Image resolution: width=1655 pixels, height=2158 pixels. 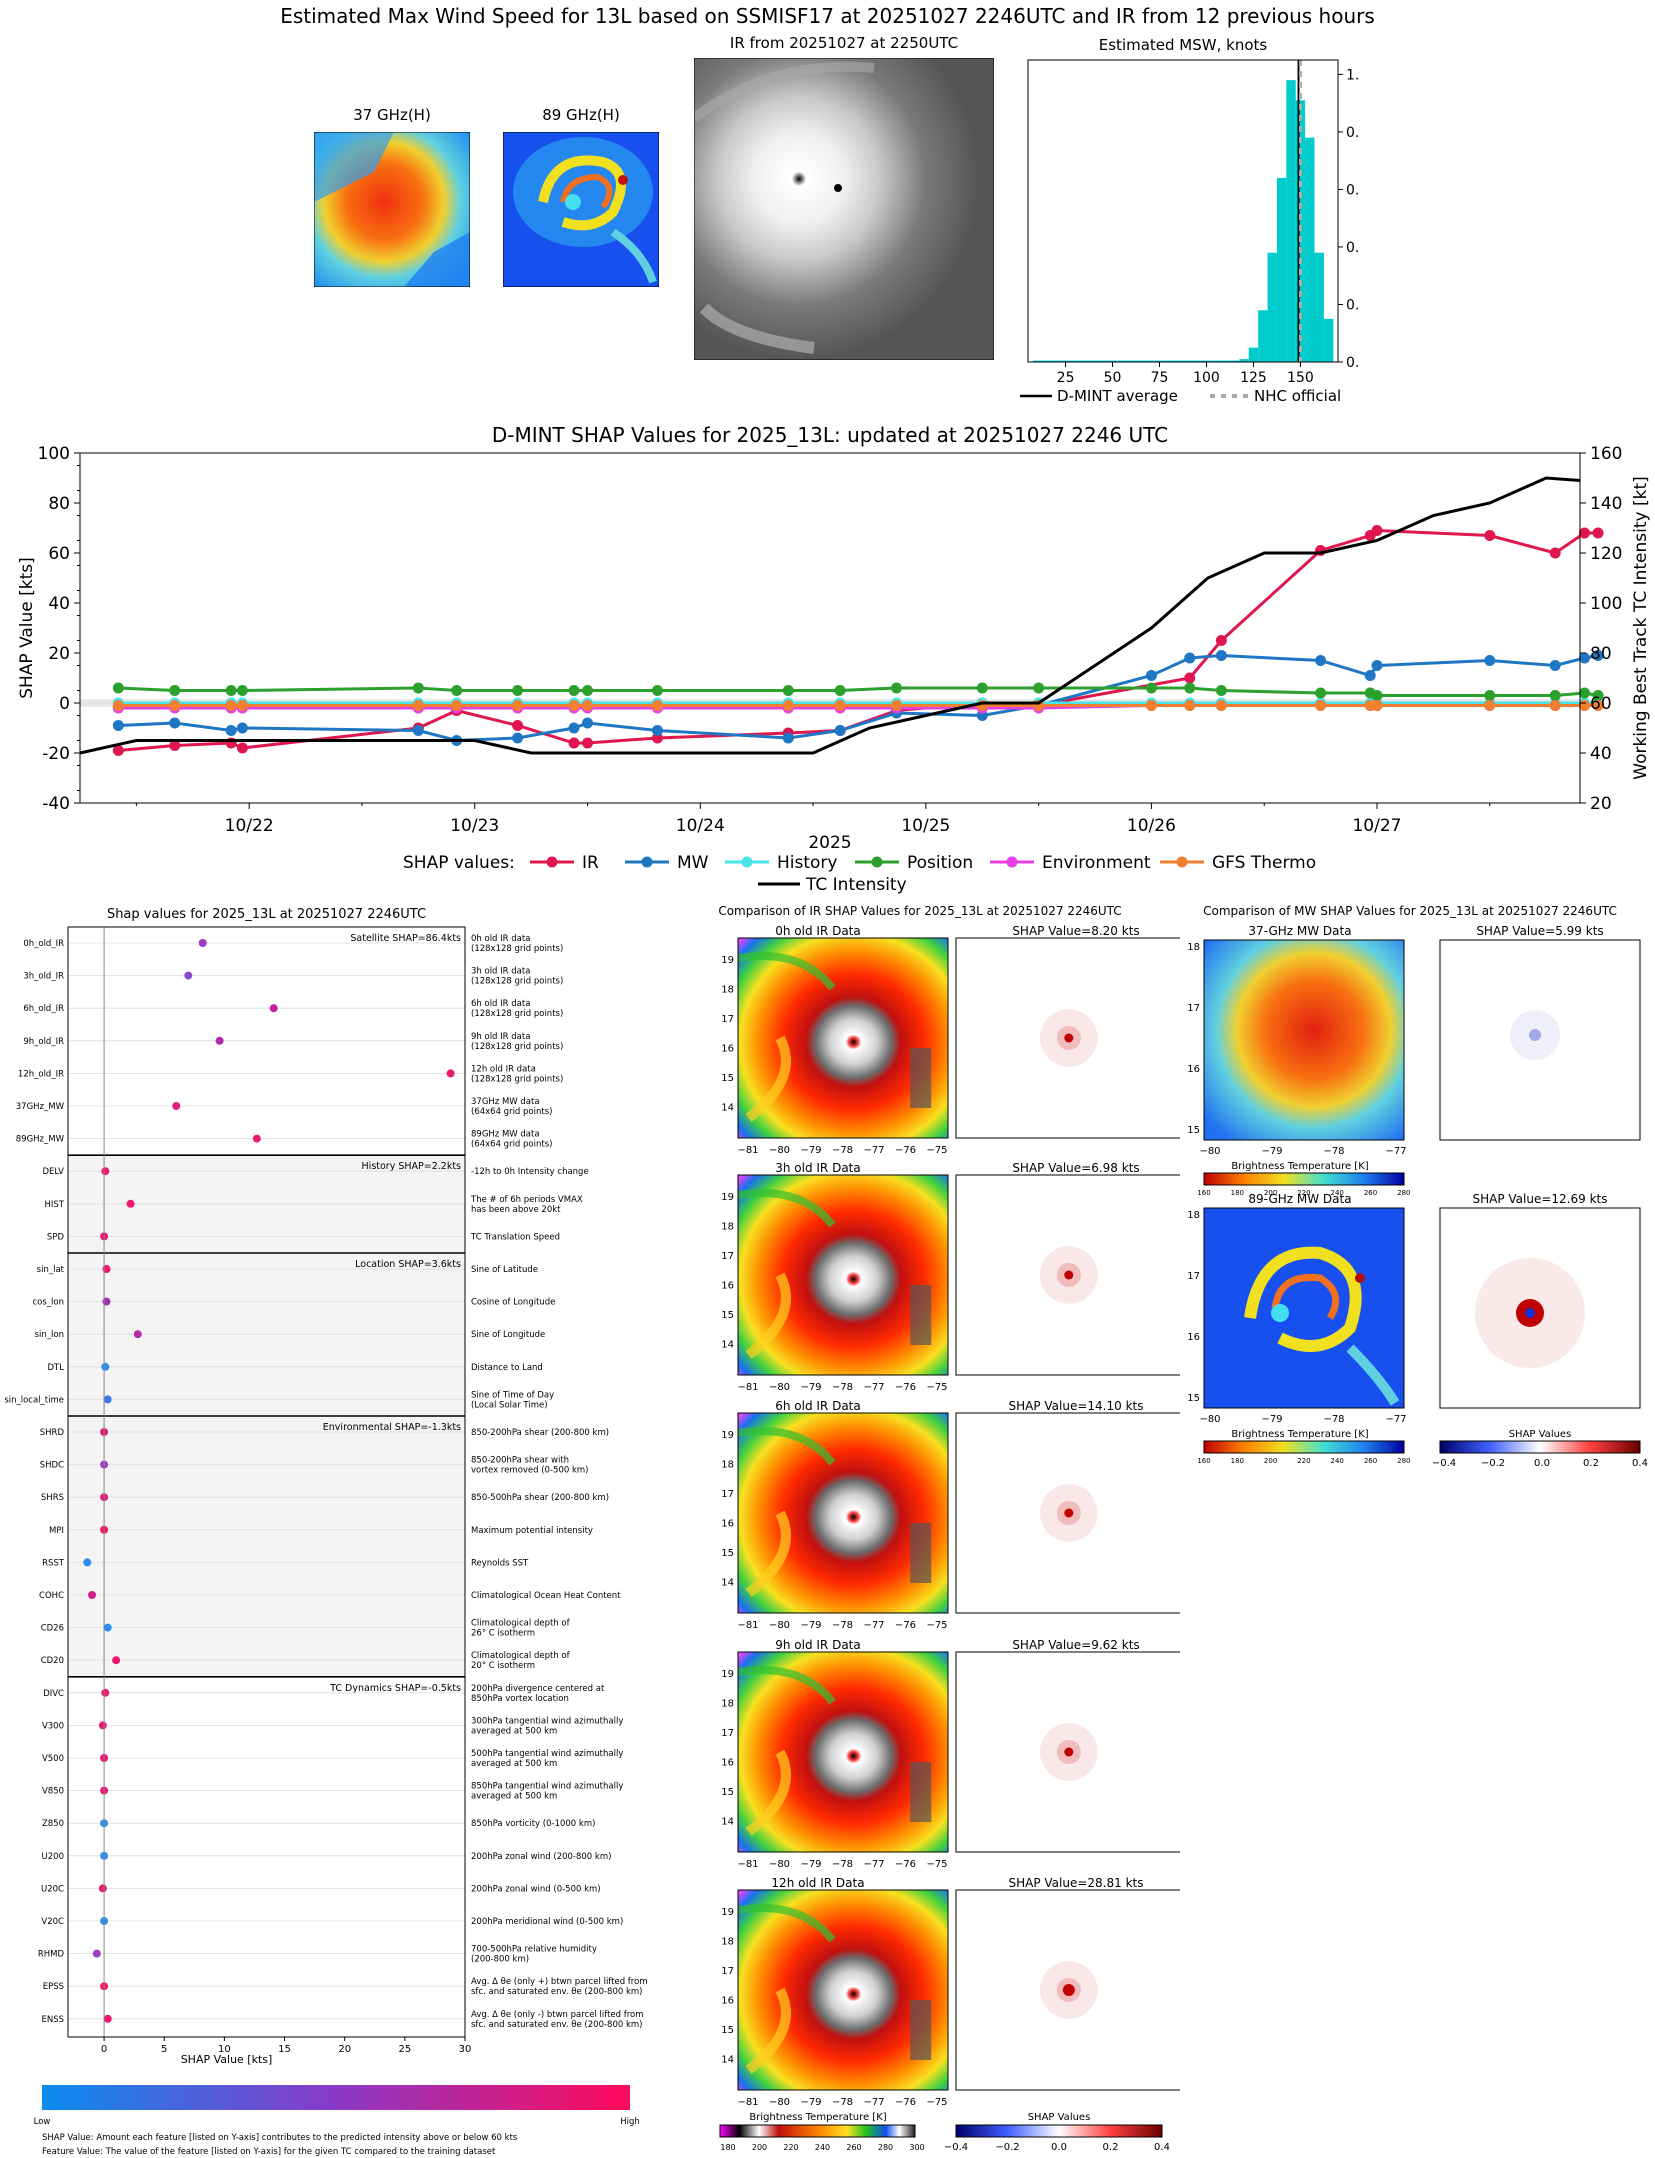 I want to click on histogram-xtick-label: 150, so click(x=1300, y=378).